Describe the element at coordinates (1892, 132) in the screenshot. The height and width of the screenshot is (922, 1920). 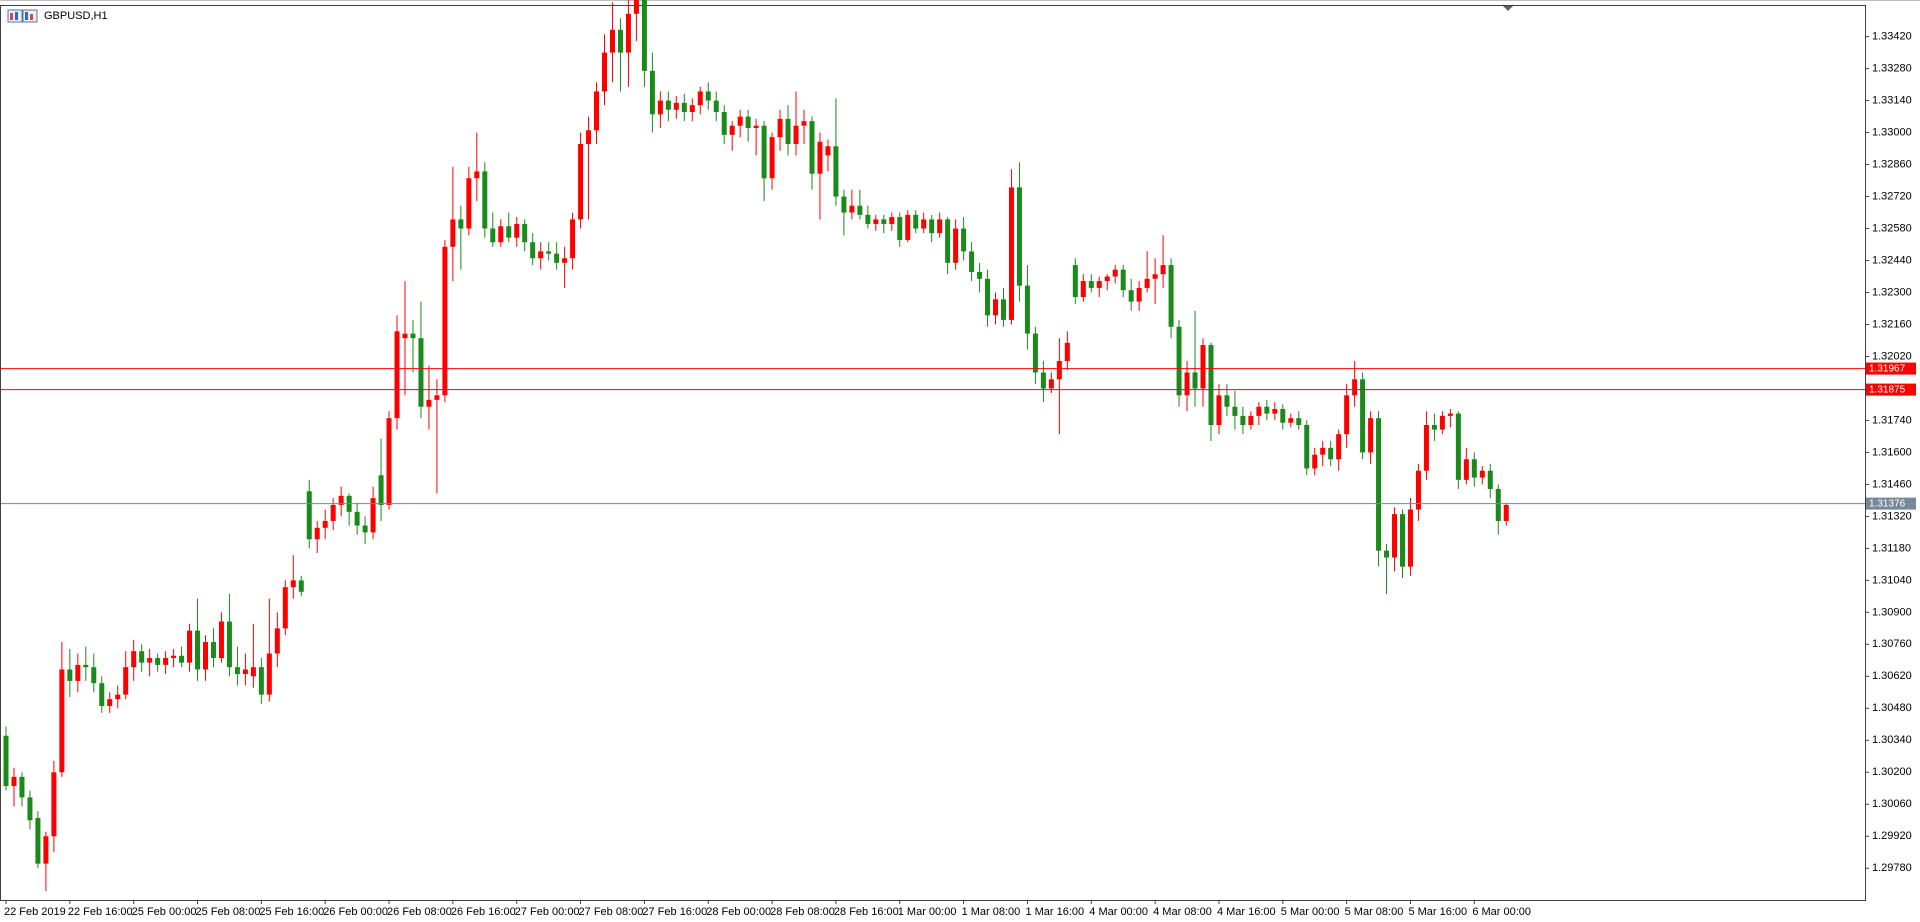
I see `y-tick-label: 1.33000` at that location.